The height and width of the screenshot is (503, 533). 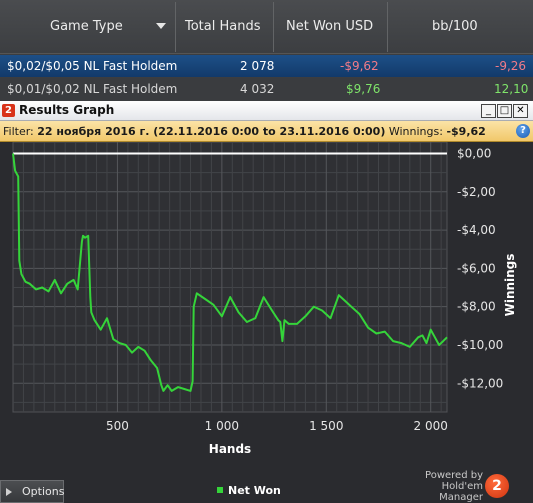 I want to click on cell-game-type: $0,01/$0,02 NL Fast Holdem, so click(x=92, y=89).